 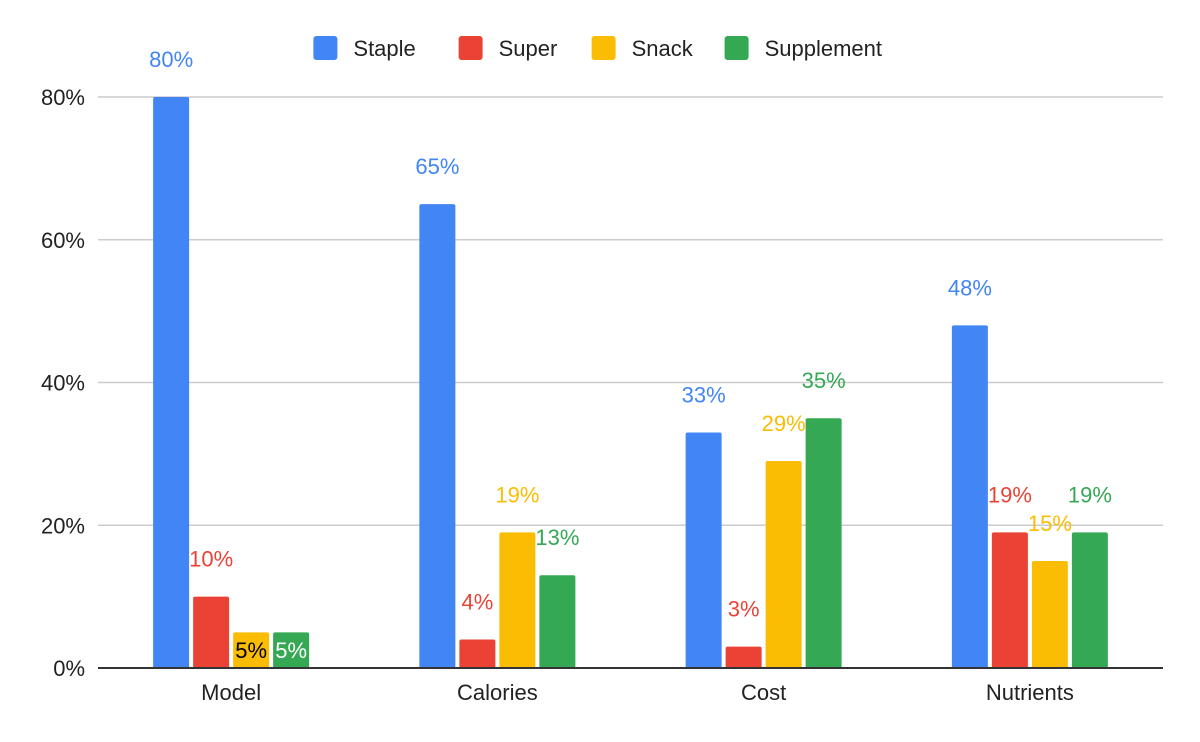 I want to click on bar-staple-nutrients, so click(x=969, y=496).